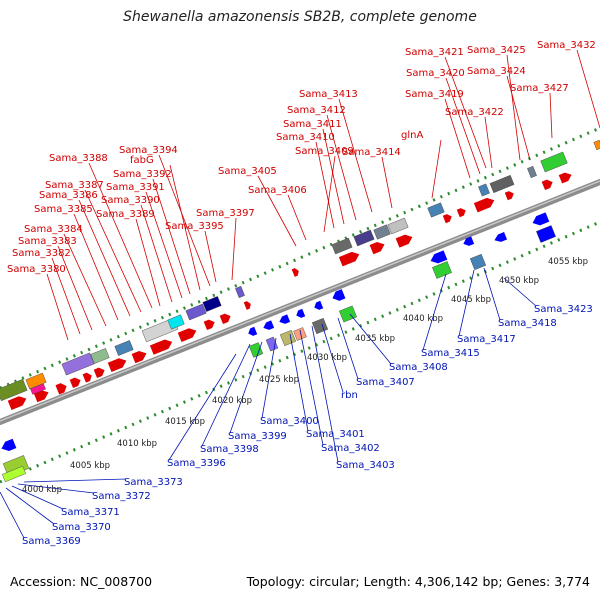 The width and height of the screenshot is (600, 600). What do you see at coordinates (90, 466) in the screenshot?
I see `kbp-tick-label: 4005 kbp` at bounding box center [90, 466].